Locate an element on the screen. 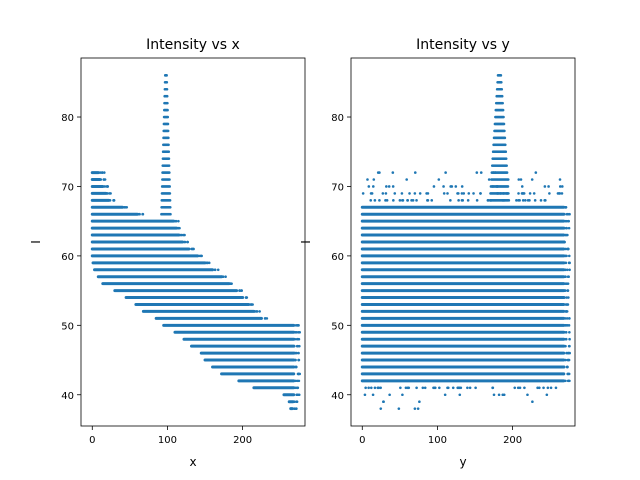  x-ticks: 0 100 200 is located at coordinates (440, 436).